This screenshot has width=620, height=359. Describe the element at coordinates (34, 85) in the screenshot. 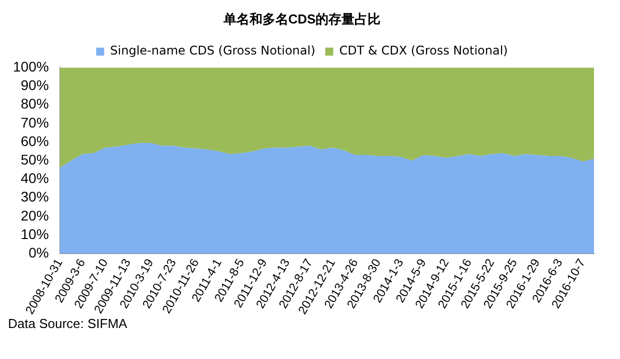

I see `y-tick-label: 90%` at that location.